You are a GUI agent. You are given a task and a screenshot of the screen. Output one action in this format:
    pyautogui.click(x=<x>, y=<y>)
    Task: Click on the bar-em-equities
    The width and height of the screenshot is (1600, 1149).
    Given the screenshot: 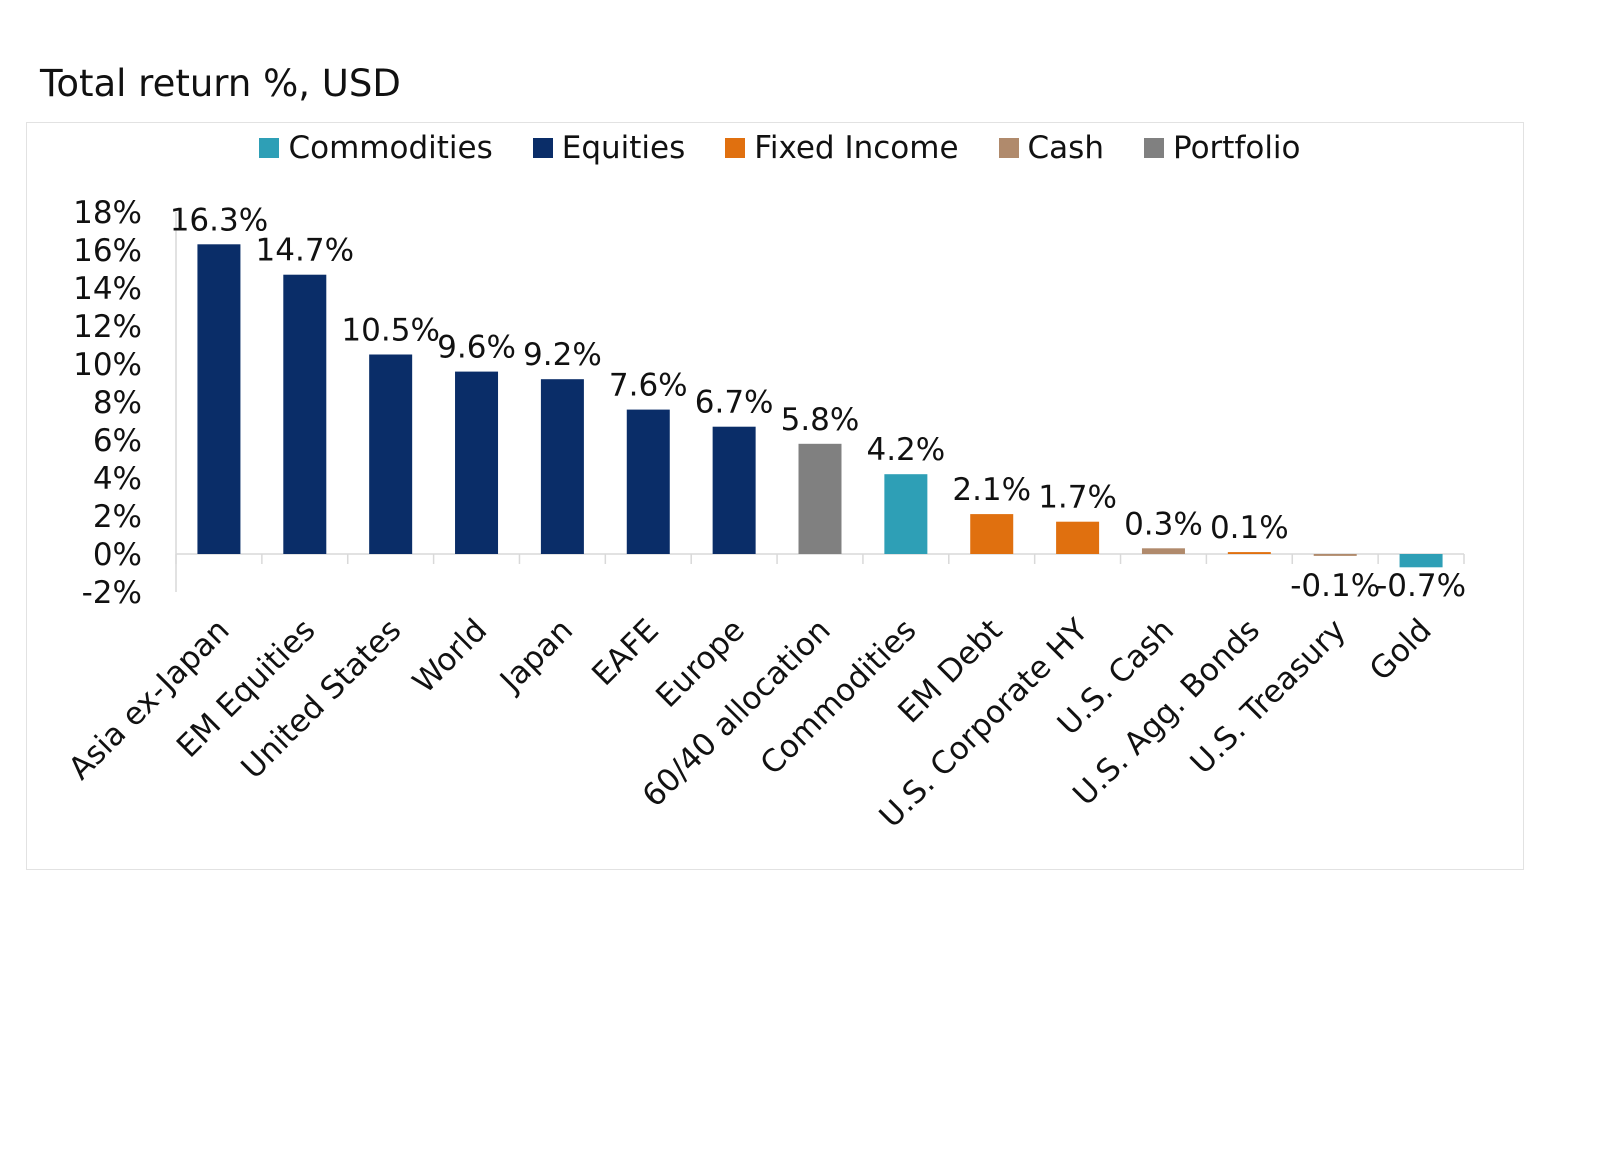 What is the action you would take?
    pyautogui.click(x=305, y=414)
    